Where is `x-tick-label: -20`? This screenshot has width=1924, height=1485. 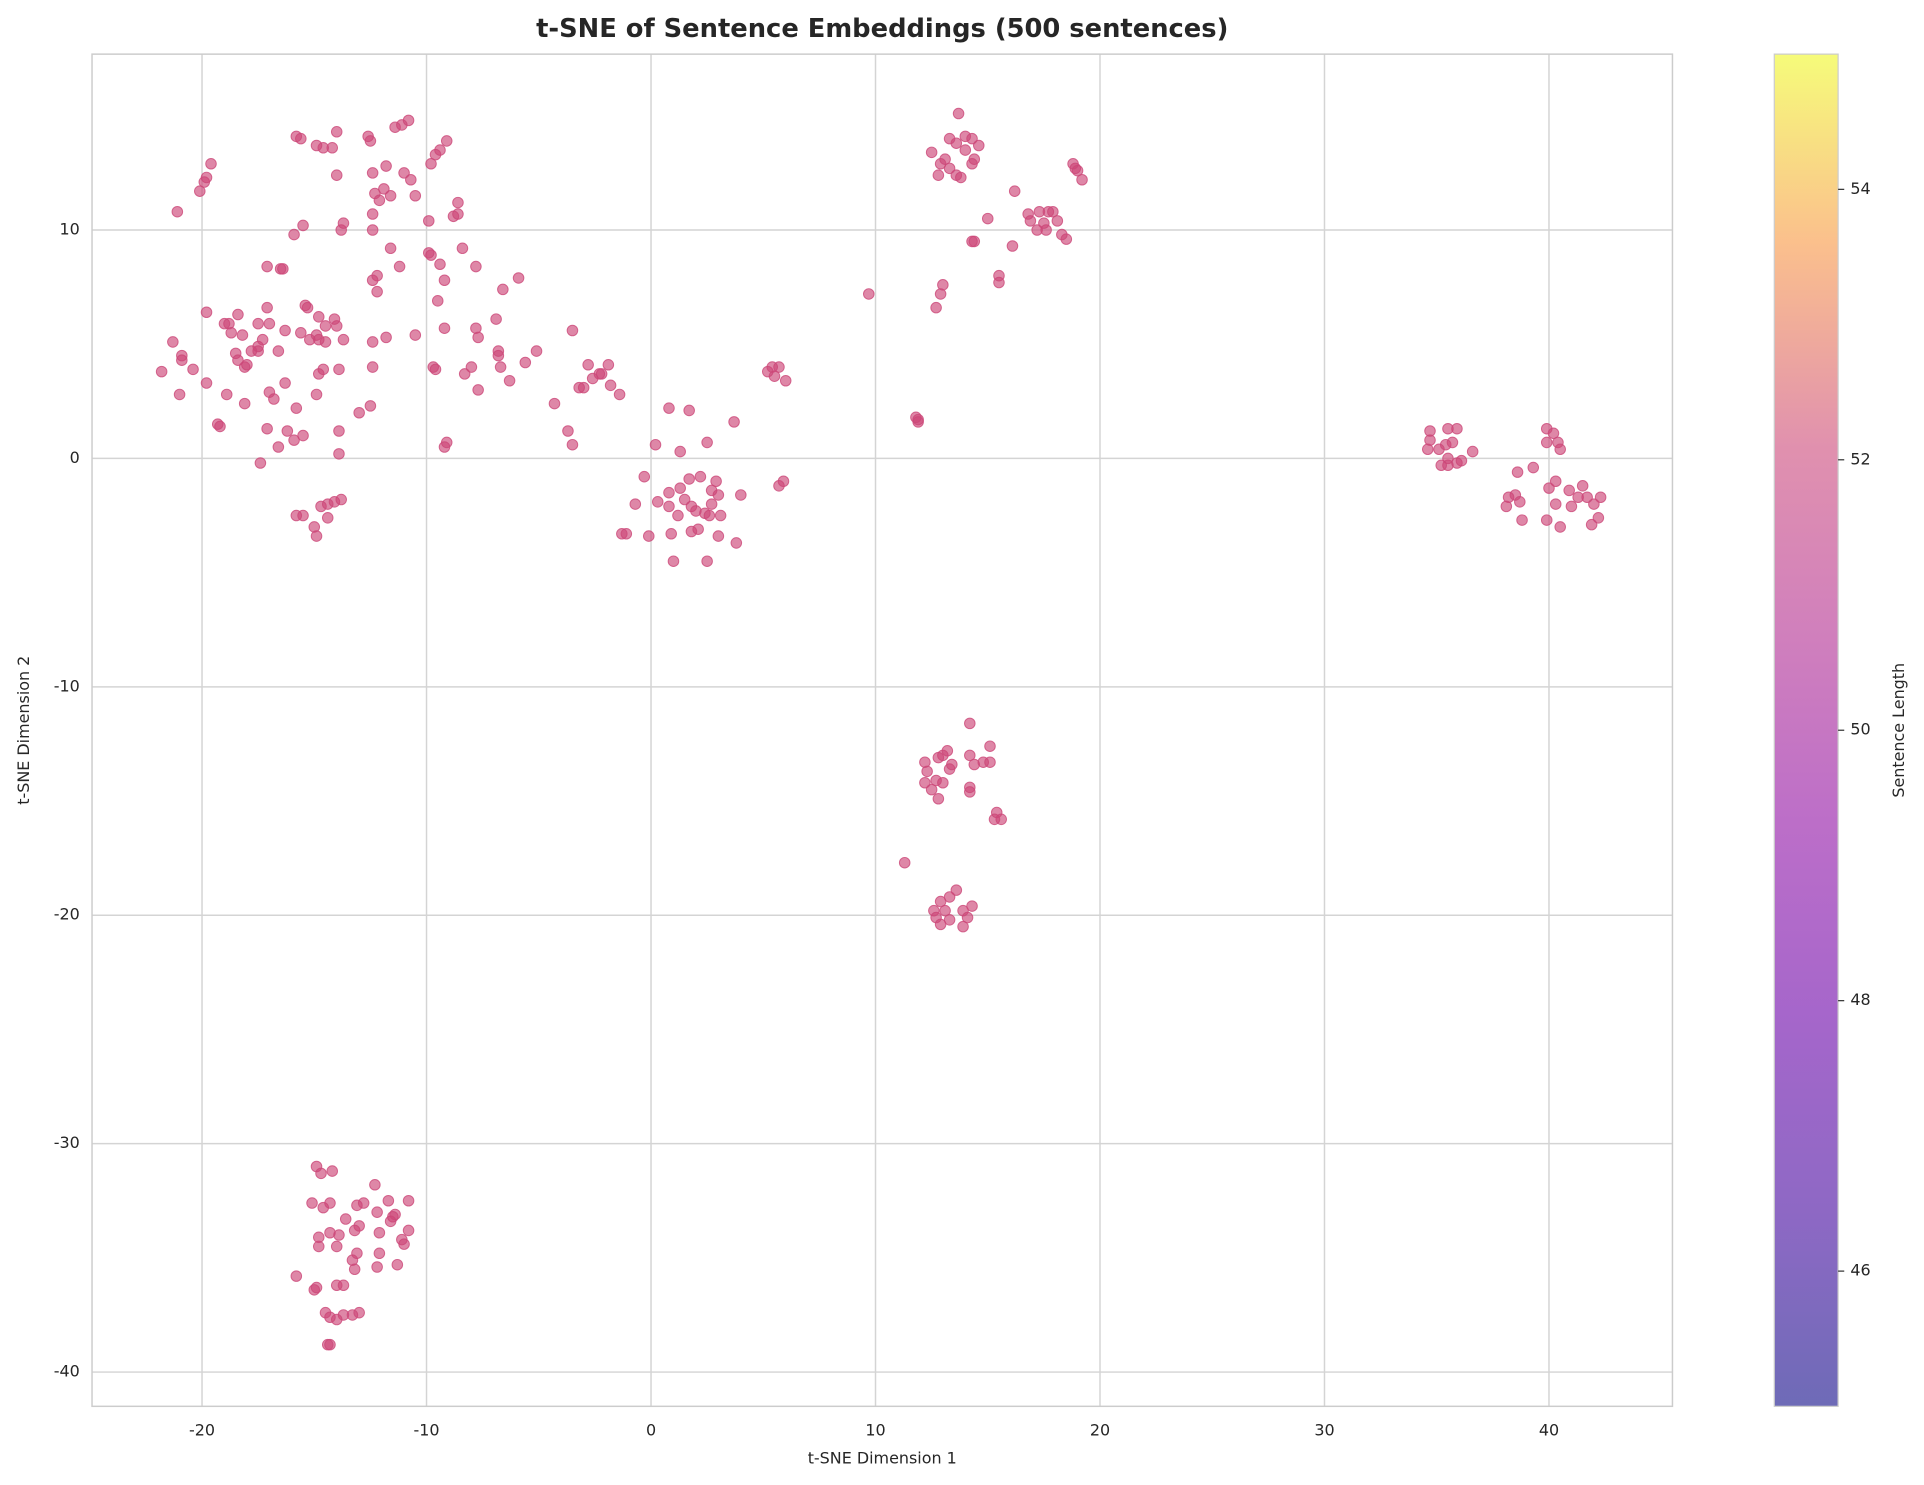
x-tick-label: -20 is located at coordinates (202, 1429).